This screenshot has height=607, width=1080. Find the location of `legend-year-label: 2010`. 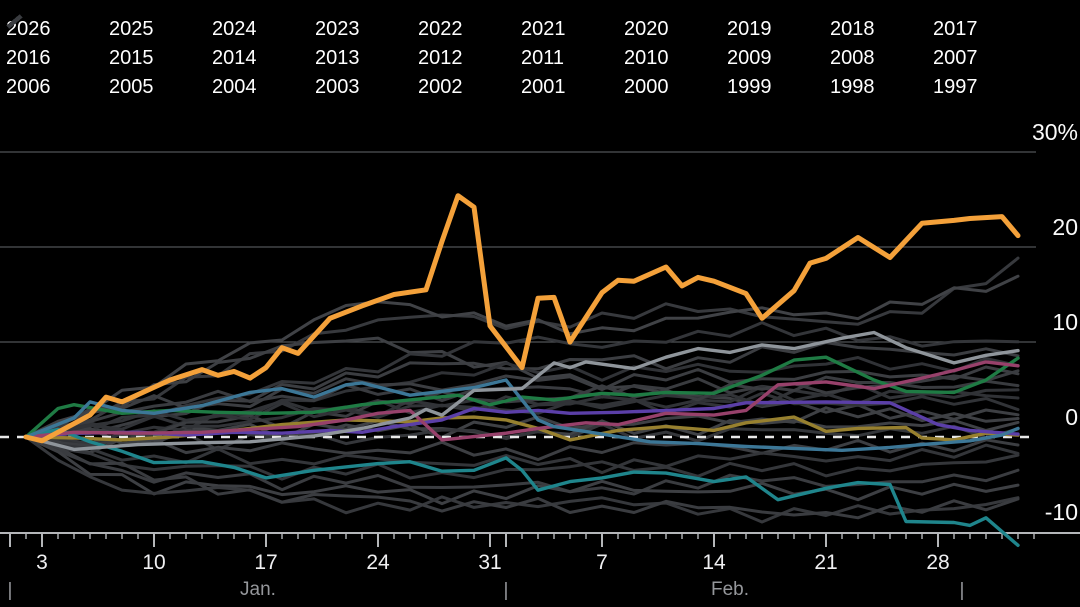

legend-year-label: 2010 is located at coordinates (646, 57).